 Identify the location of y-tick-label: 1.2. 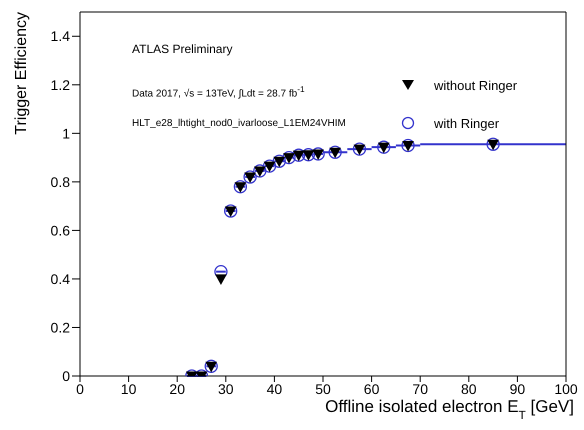
(60, 84).